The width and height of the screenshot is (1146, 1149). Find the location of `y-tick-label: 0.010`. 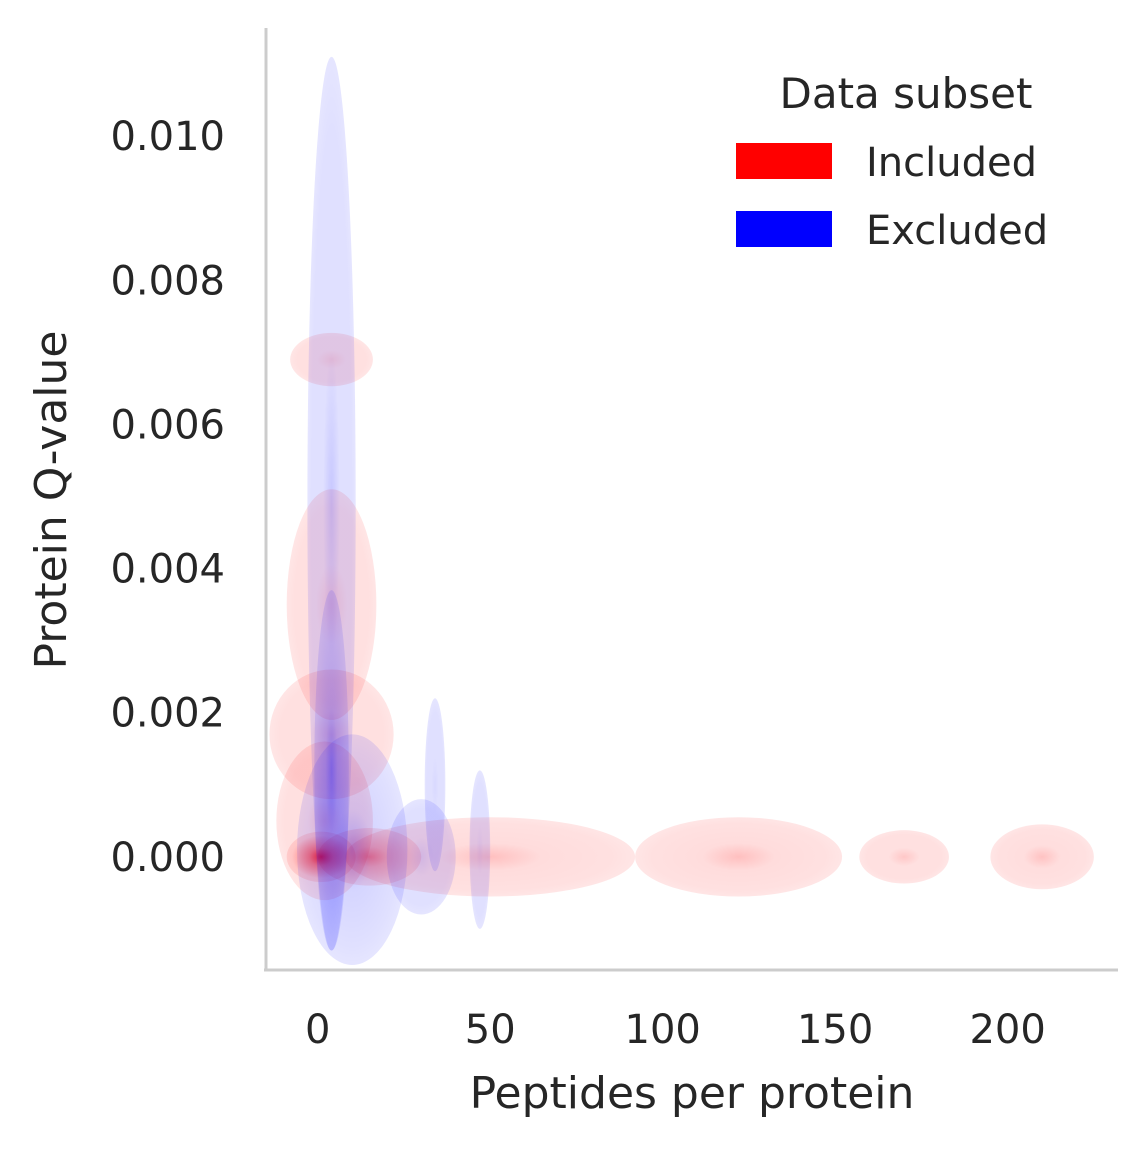

y-tick-label: 0.010 is located at coordinates (167, 137).